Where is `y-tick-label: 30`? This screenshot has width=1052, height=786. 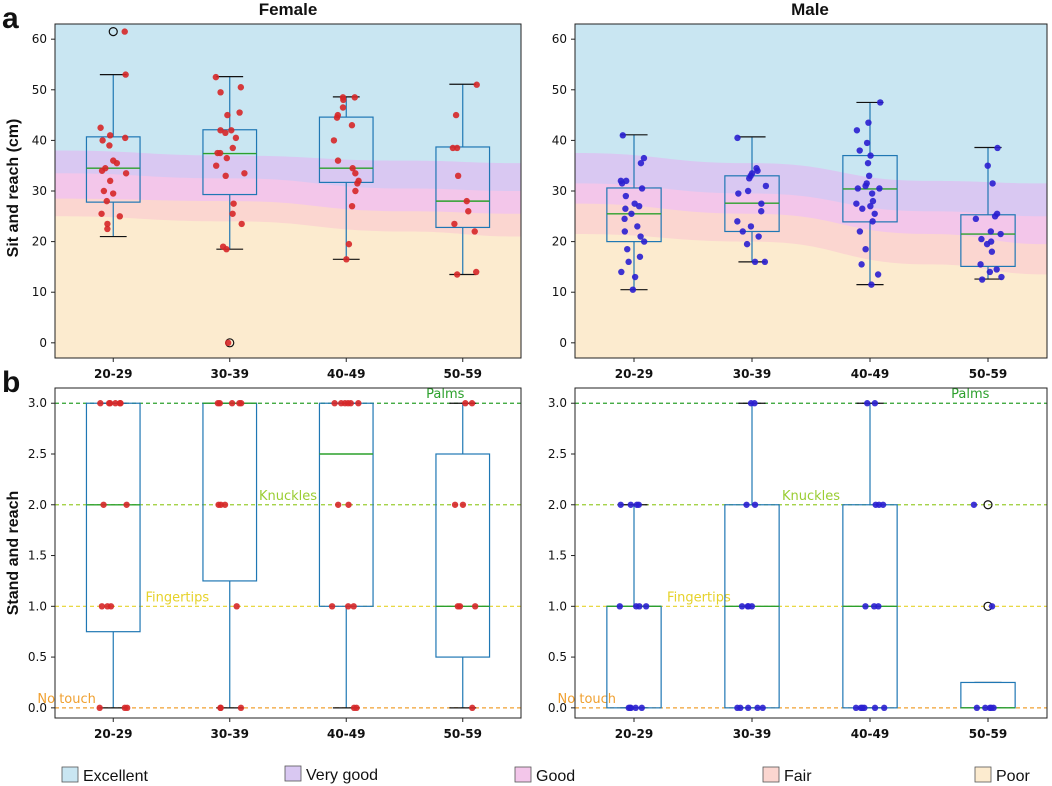 y-tick-label: 30 is located at coordinates (39, 191).